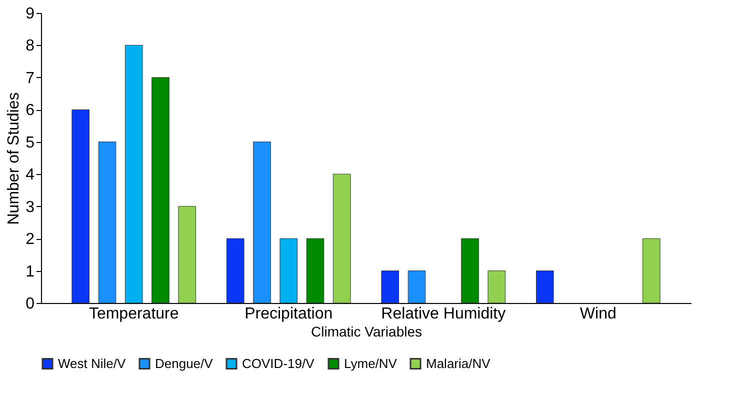 The height and width of the screenshot is (409, 751). What do you see at coordinates (443, 314) in the screenshot?
I see `x-tick-label: Relative Humidity` at bounding box center [443, 314].